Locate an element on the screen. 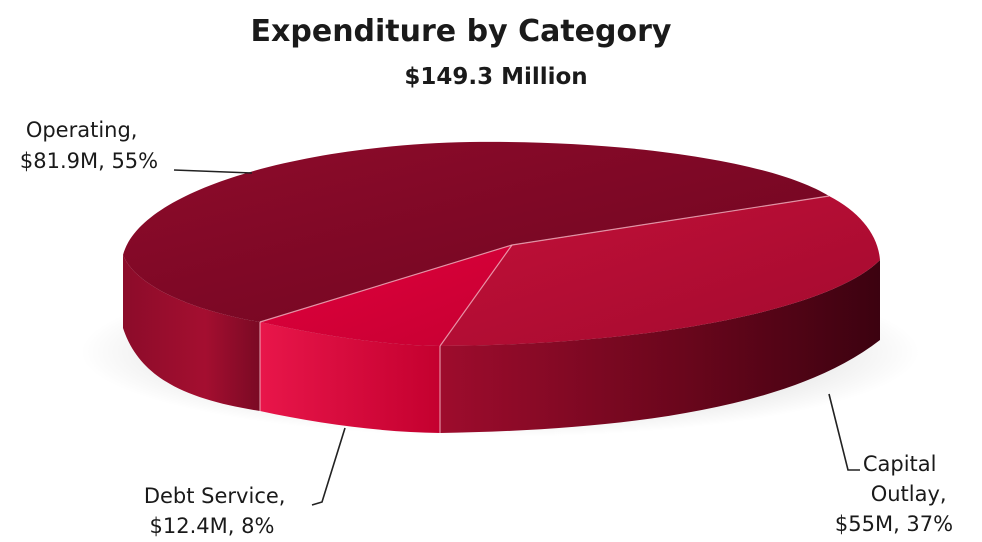 This screenshot has height=542, width=982. slice-label-operating: Operating, $81.9M, 55% is located at coordinates (89, 145).